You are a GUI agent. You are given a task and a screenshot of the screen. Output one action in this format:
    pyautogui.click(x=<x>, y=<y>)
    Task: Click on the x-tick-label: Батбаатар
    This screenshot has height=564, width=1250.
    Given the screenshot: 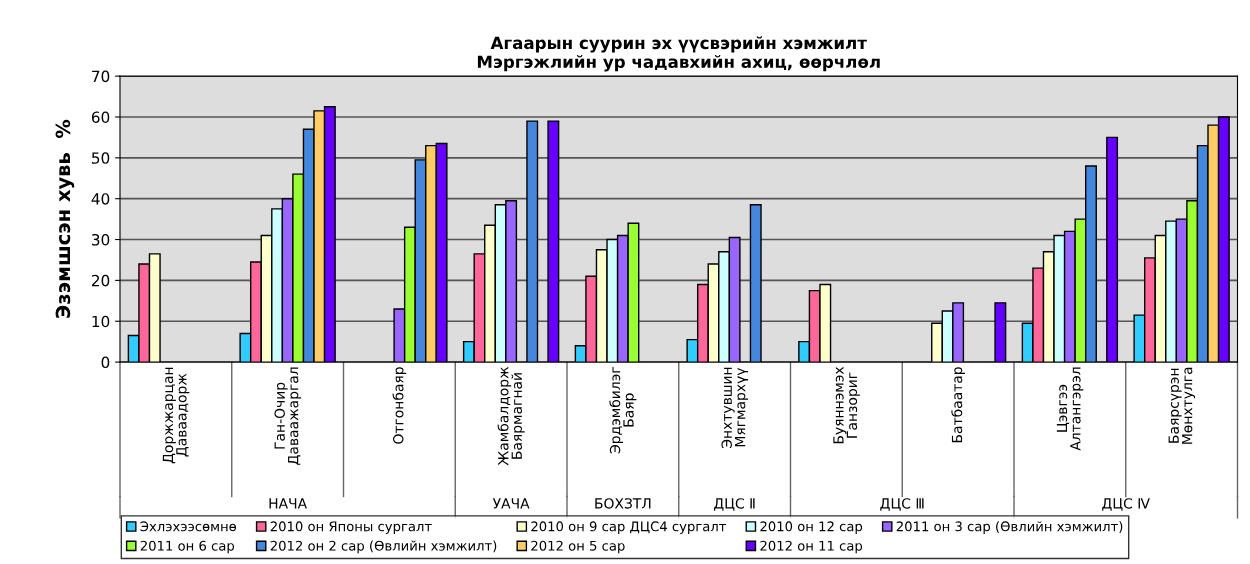 What is the action you would take?
    pyautogui.click(x=958, y=405)
    